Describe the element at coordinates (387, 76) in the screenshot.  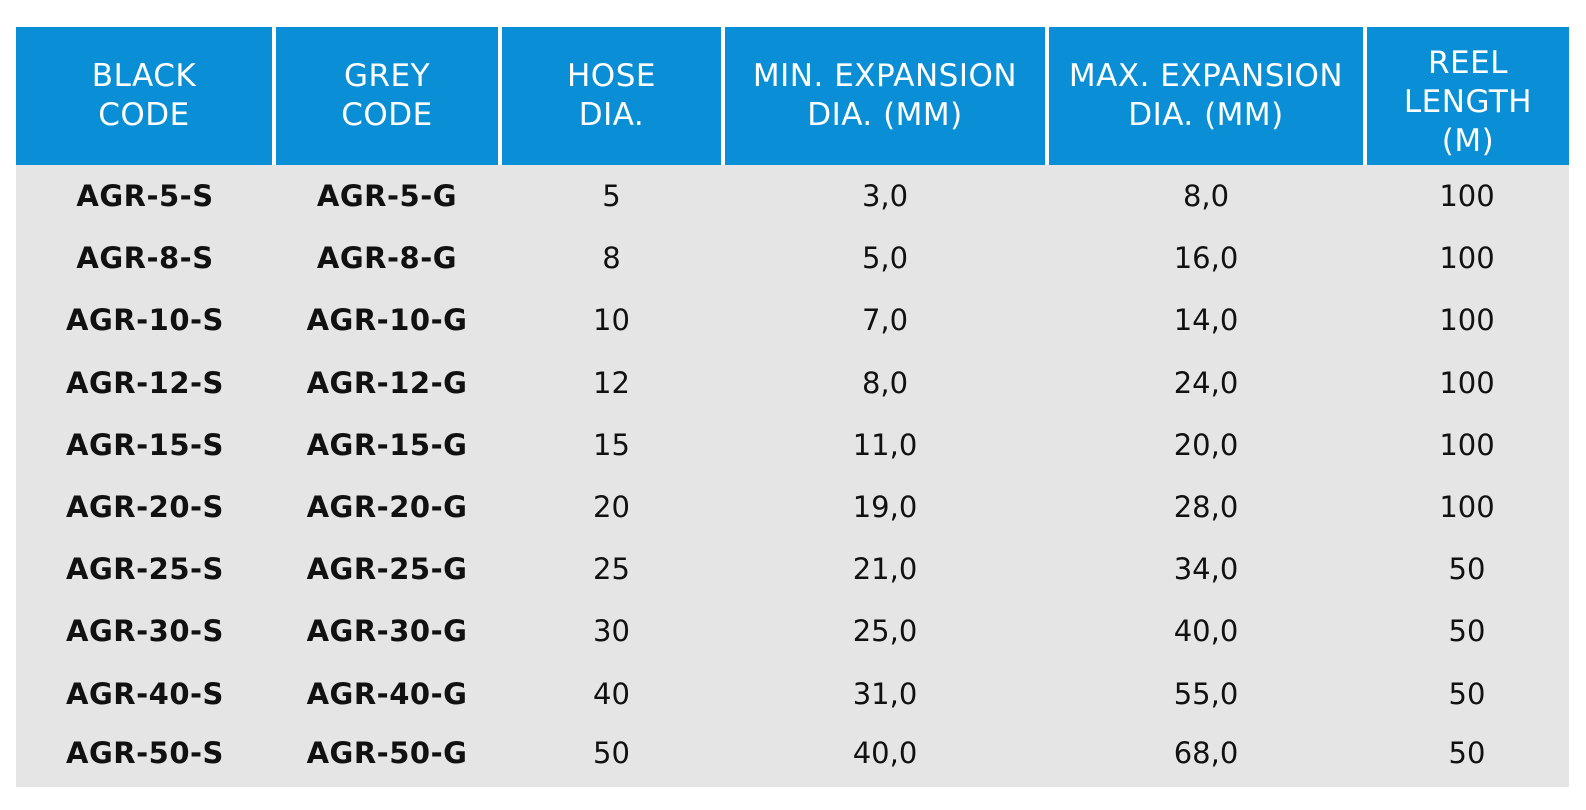
I see `header-line: GREY` at that location.